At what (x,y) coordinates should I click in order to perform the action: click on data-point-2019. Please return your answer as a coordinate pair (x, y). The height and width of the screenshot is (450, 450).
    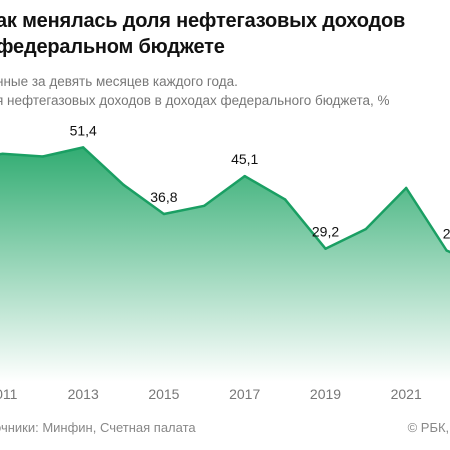
    Looking at the image, I should click on (325, 248).